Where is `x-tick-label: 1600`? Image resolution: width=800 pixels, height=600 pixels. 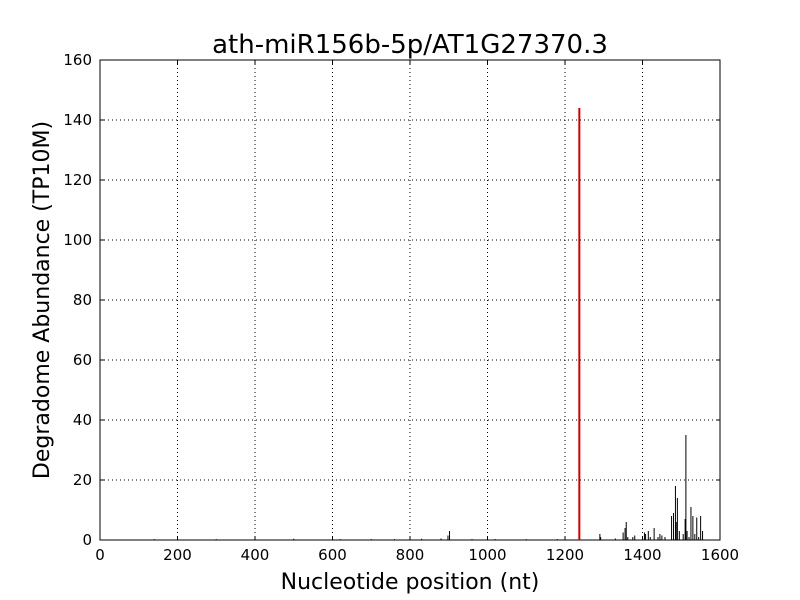
x-tick-label: 1600 is located at coordinates (720, 555).